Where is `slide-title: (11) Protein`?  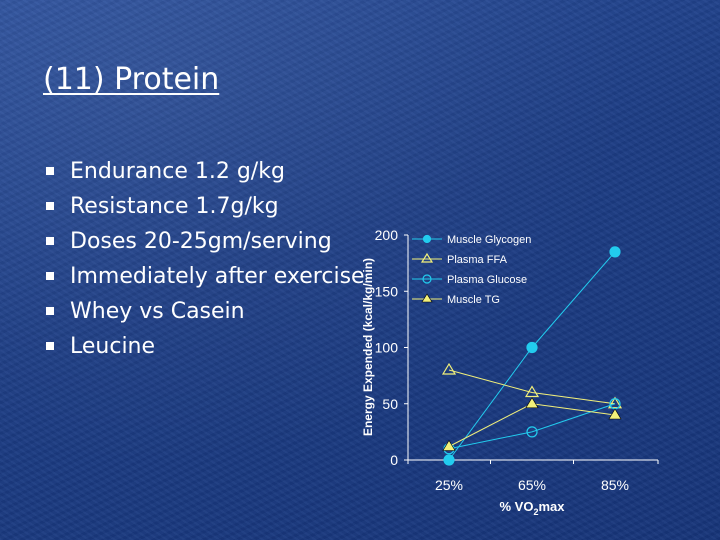 slide-title: (11) Protein is located at coordinates (131, 79).